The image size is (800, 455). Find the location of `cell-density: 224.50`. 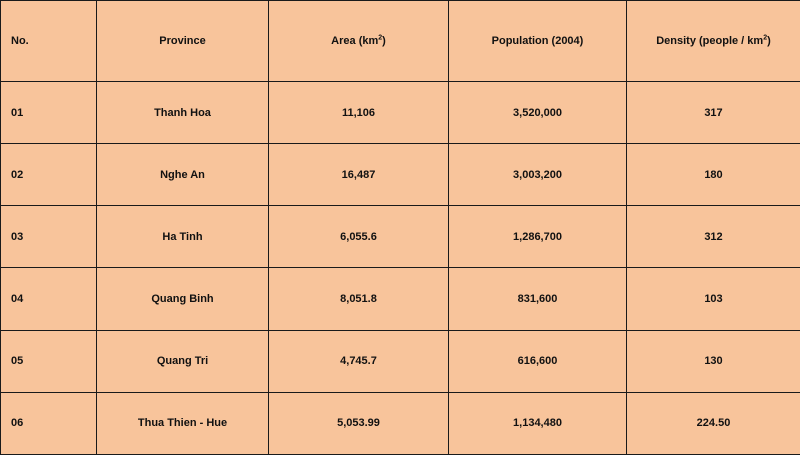

cell-density: 224.50 is located at coordinates (713, 423).